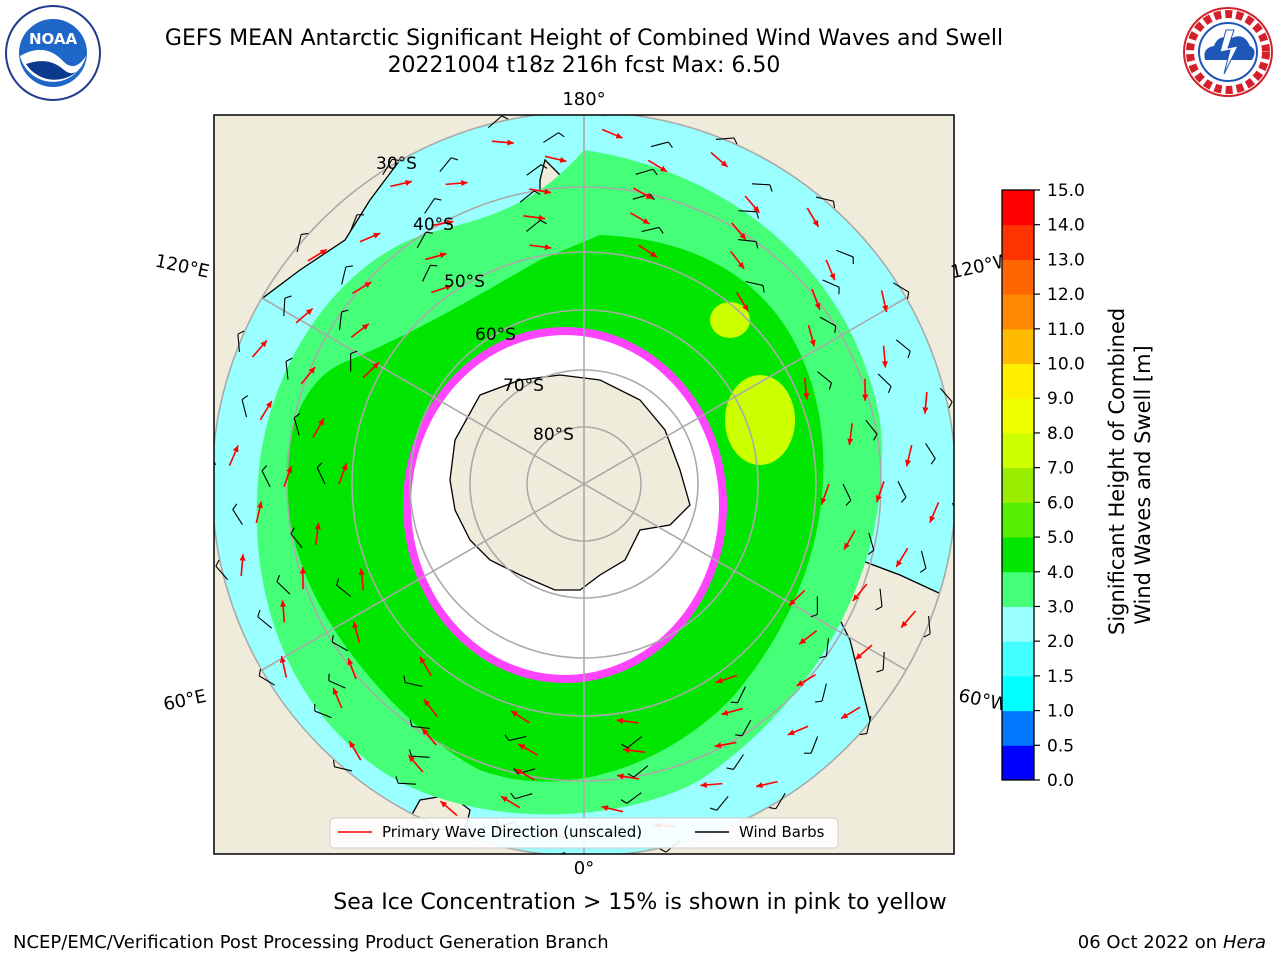 The image size is (1280, 960). What do you see at coordinates (1060, 573) in the screenshot?
I see `colorbar-tick-label: 4.0` at bounding box center [1060, 573].